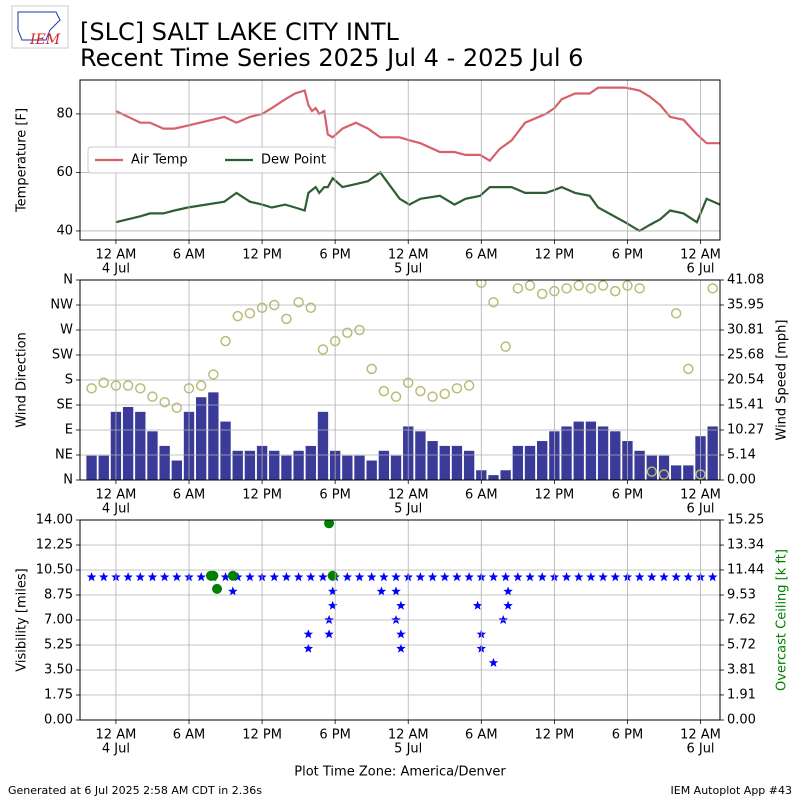 This screenshot has width=800, height=800. Describe the element at coordinates (745, 280) in the screenshot. I see `y2-tick-label: 41.08` at that location.